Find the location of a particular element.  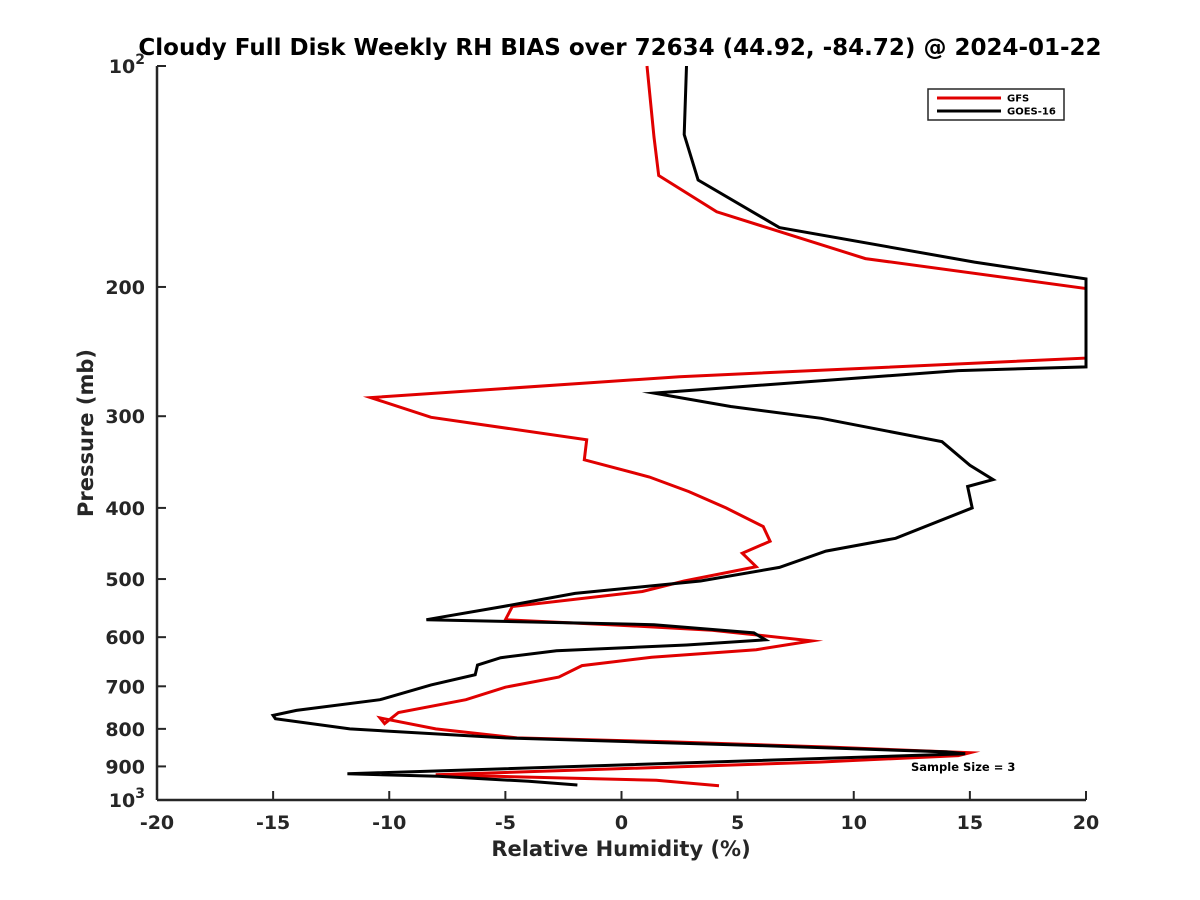

legend-label-goes-16: GOES-16 is located at coordinates (1031, 112).